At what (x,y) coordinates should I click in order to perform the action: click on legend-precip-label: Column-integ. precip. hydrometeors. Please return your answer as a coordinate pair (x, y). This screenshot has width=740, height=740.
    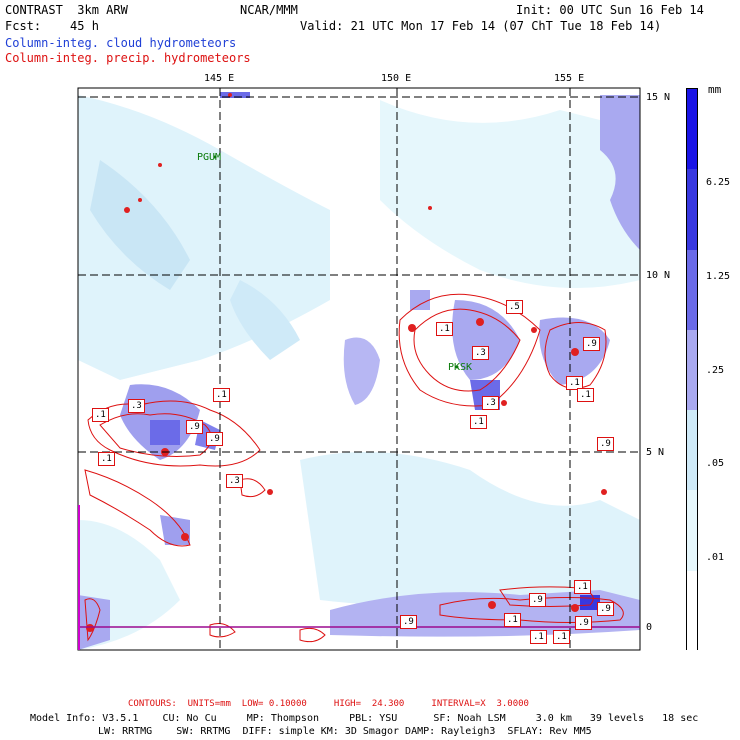
    Looking at the image, I should click on (128, 58).